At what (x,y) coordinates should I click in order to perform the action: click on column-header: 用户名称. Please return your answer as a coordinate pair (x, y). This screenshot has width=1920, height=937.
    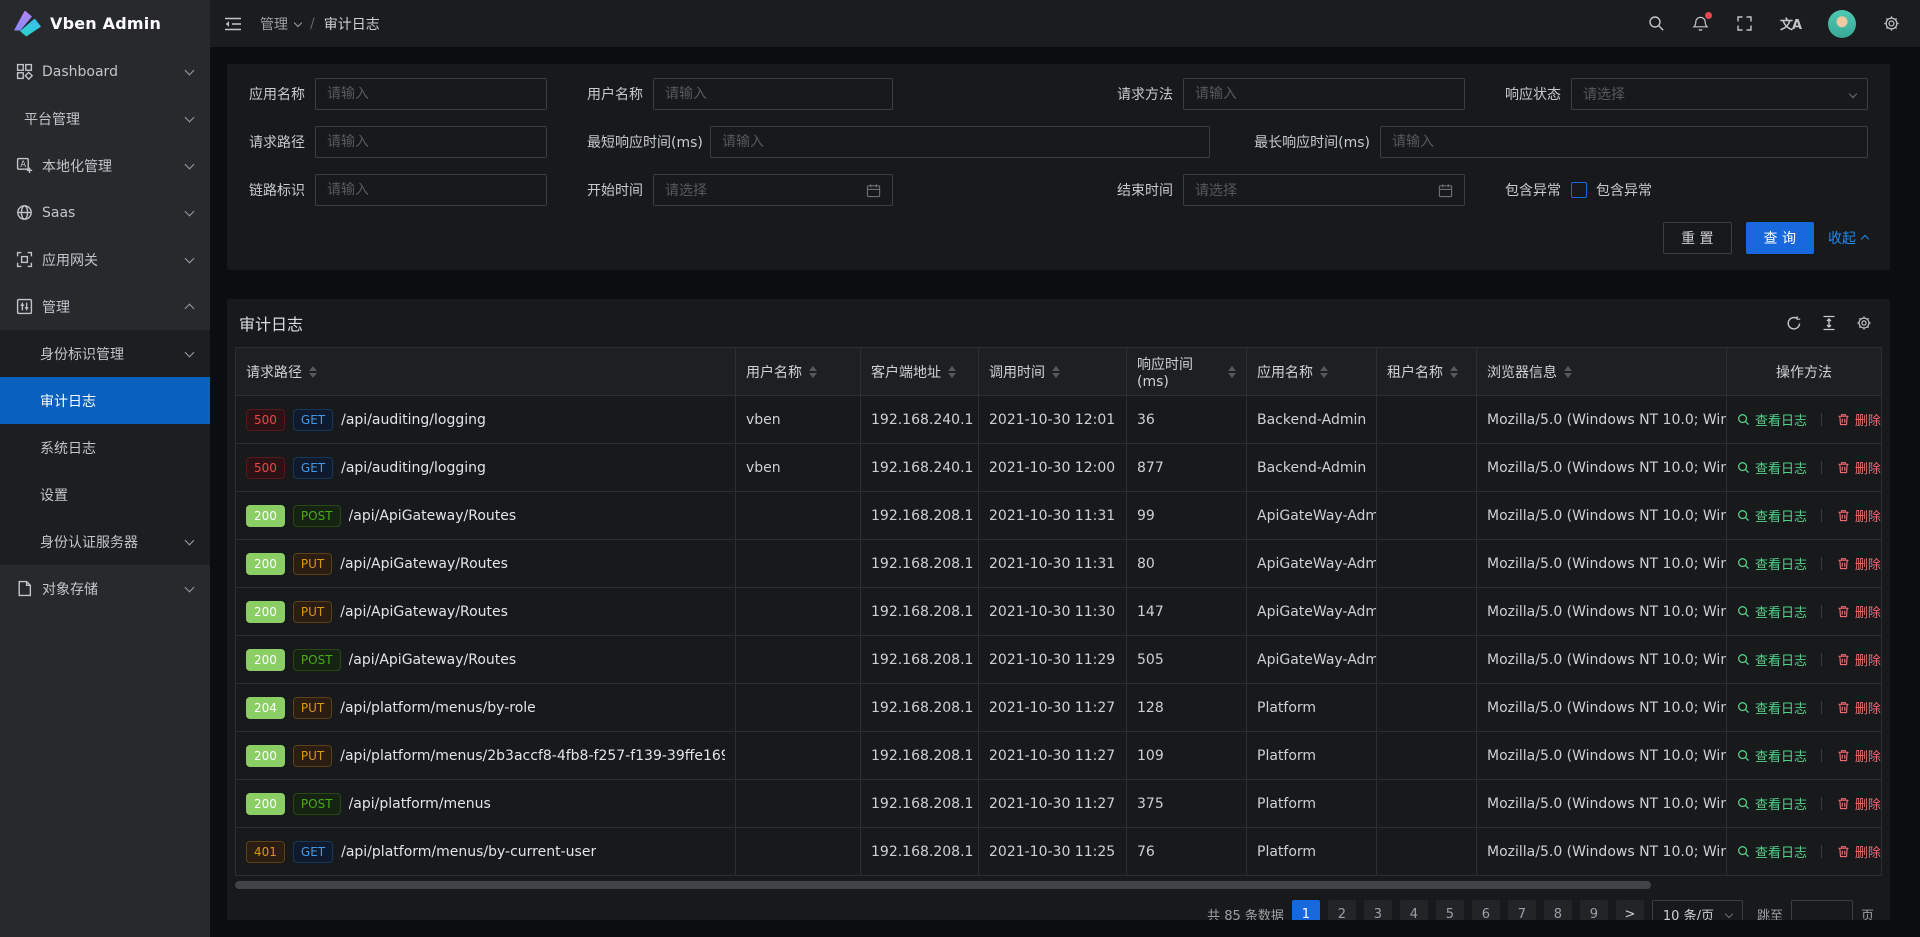
    Looking at the image, I should click on (798, 371).